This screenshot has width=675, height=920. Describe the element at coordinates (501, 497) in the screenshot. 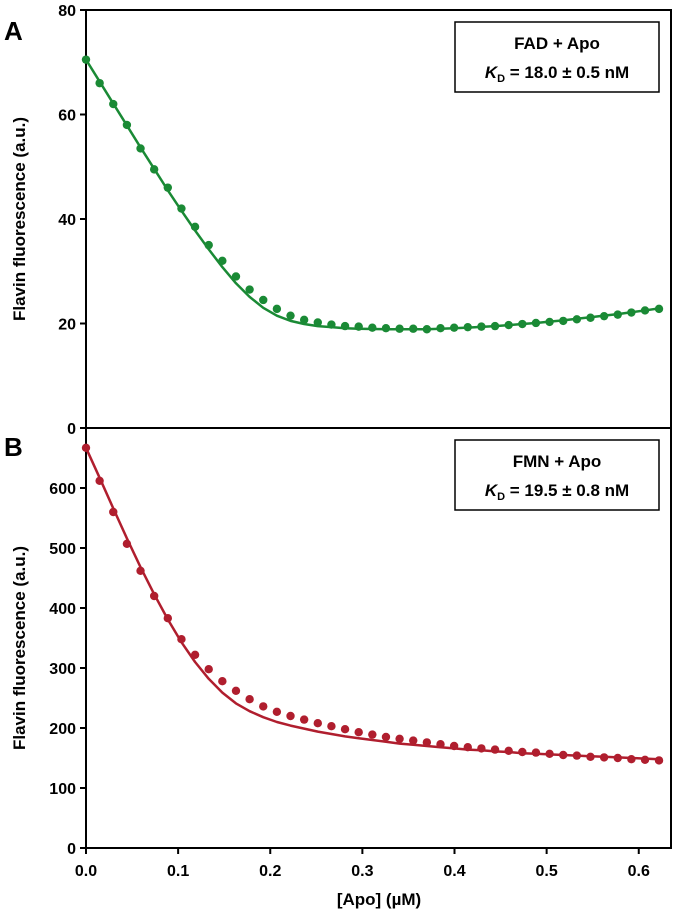

I see `panel-b-kd-subscript: D` at that location.